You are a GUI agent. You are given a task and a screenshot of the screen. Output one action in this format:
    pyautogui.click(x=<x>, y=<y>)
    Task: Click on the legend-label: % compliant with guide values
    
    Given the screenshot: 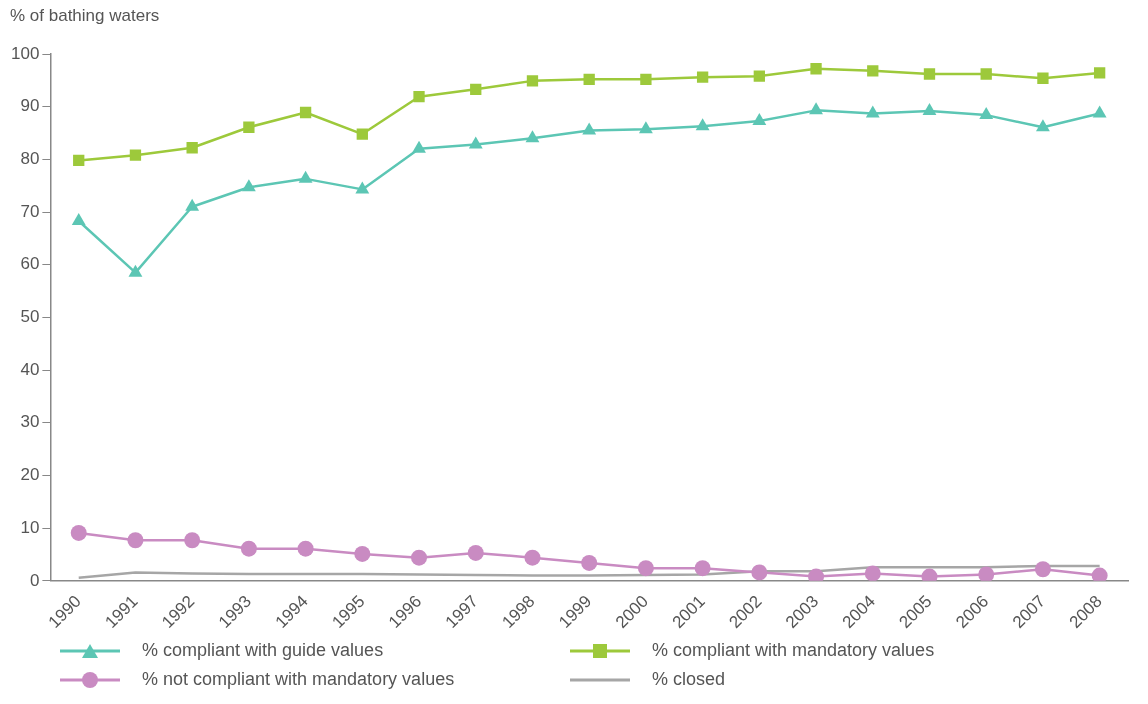 What is the action you would take?
    pyautogui.click(x=263, y=650)
    